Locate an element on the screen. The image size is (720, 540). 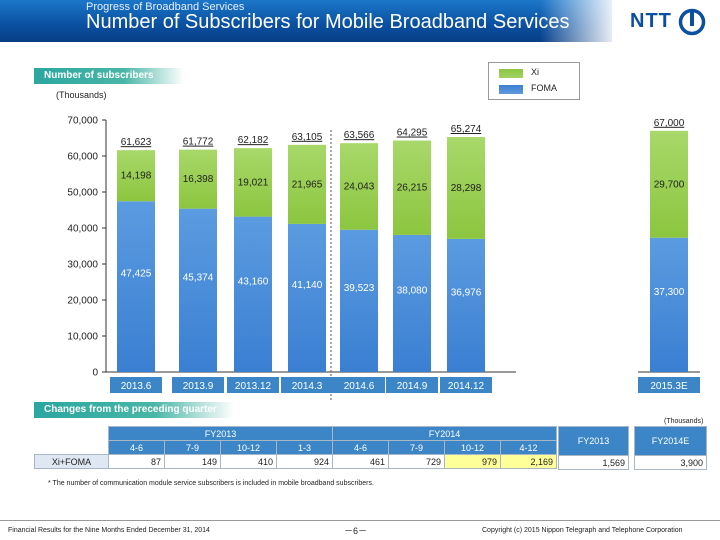
table-value-cell: 87 is located at coordinates (136, 461).